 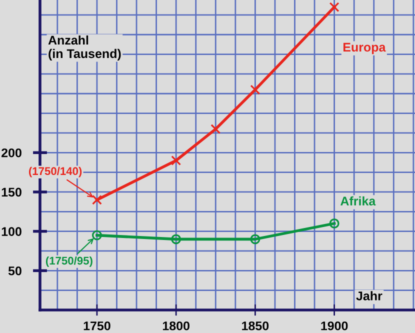 What do you see at coordinates (84, 48) in the screenshot?
I see `y-axis-title: Anzahl (in Tausend)` at bounding box center [84, 48].